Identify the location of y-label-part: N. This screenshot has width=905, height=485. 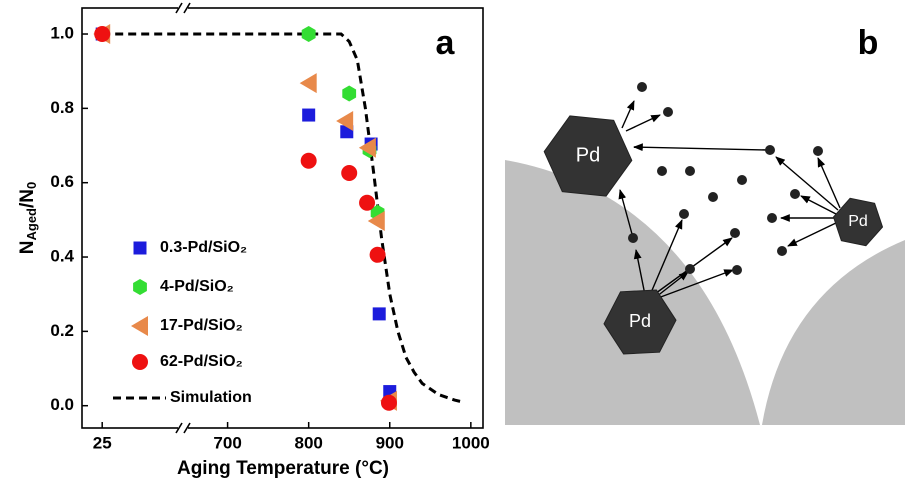
(27, 248).